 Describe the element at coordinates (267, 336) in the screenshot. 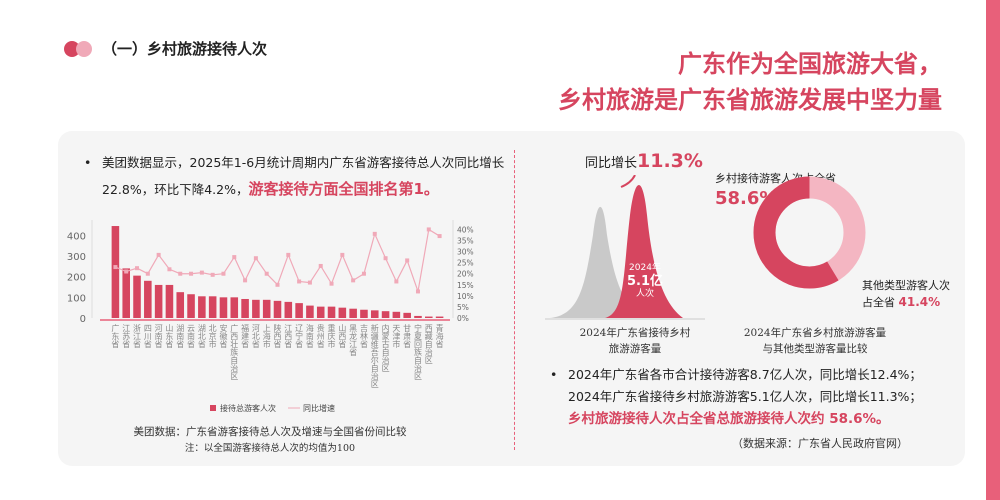

I see `x-tick-label: 上海市` at that location.